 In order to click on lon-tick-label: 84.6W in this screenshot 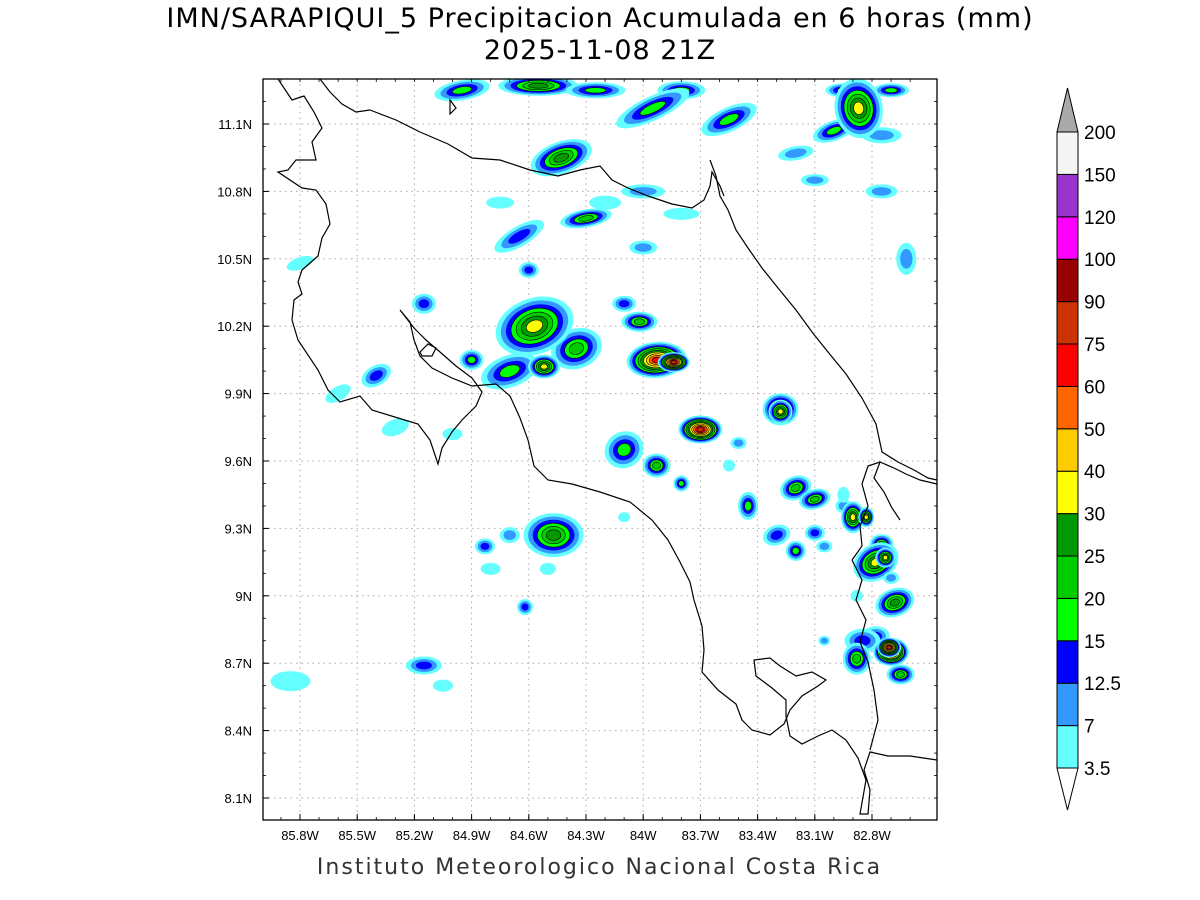, I will do `click(529, 835)`.